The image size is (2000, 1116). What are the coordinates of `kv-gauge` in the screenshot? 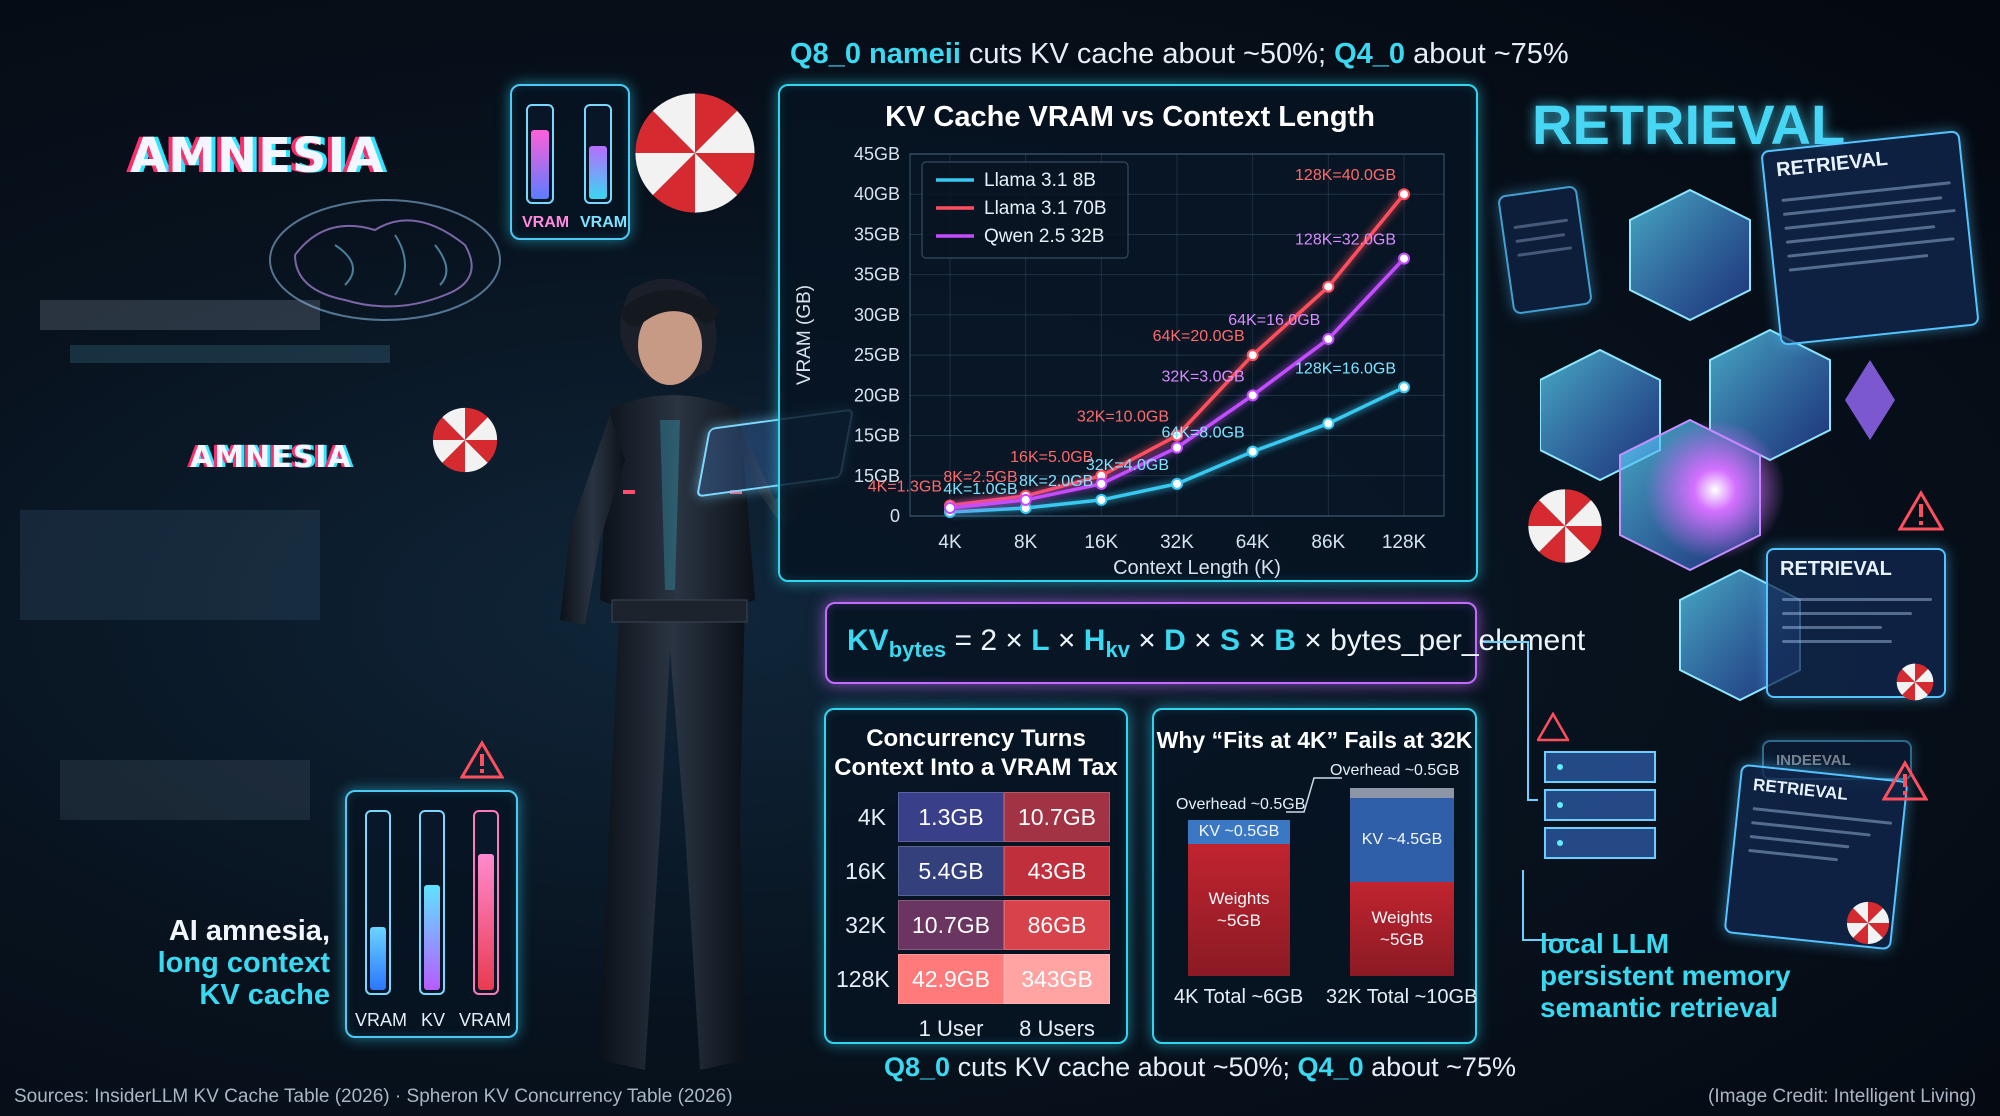 It's located at (432, 902).